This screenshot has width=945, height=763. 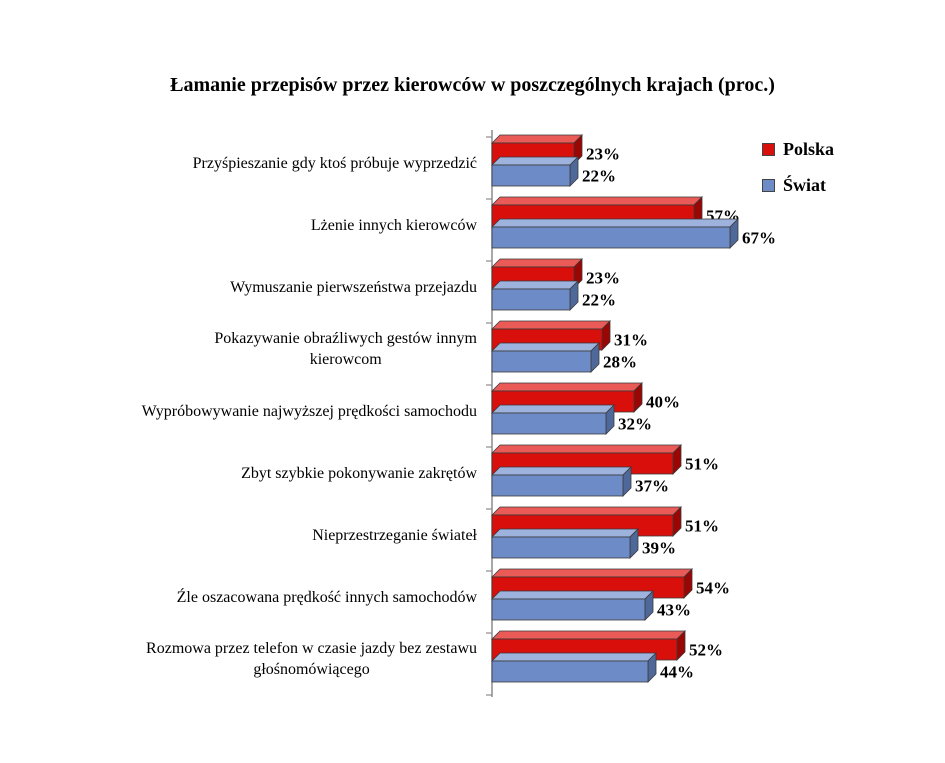 I want to click on legend-swatch-swiat-icon, so click(x=768, y=185).